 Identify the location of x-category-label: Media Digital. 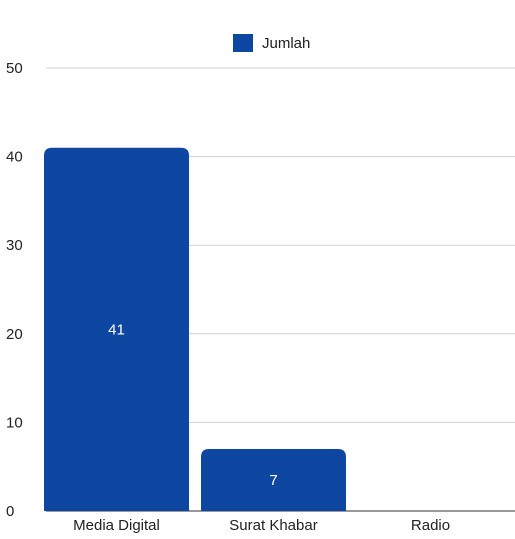
(116, 525).